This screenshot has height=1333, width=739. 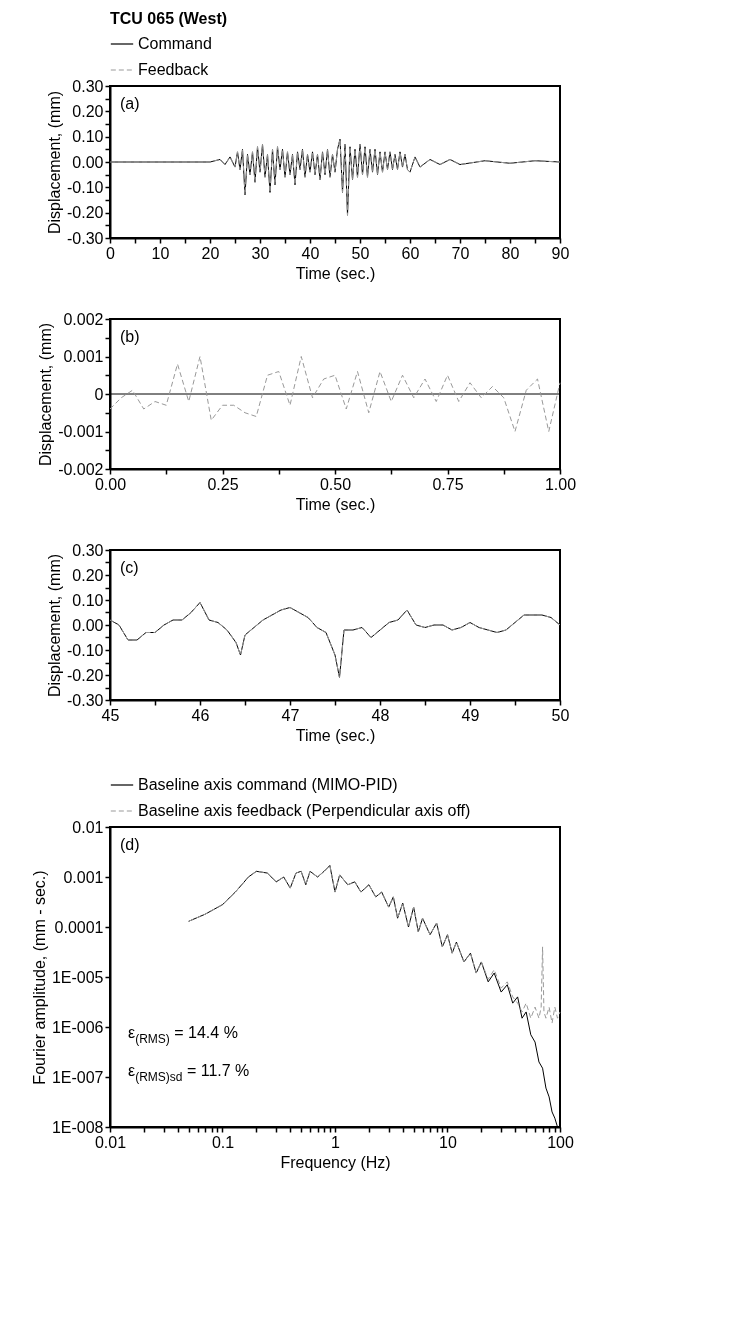 What do you see at coordinates (335, 1162) in the screenshot?
I see `x-axis-title: Frequency (Hz)` at bounding box center [335, 1162].